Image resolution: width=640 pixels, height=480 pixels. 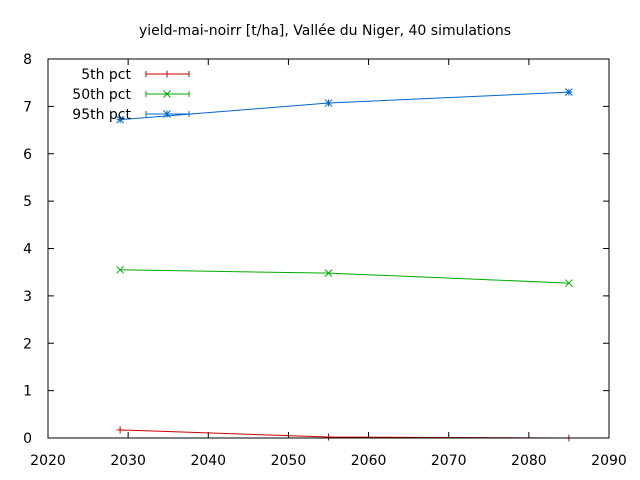 What do you see at coordinates (27, 439) in the screenshot?
I see `y-tick-label: 0` at bounding box center [27, 439].